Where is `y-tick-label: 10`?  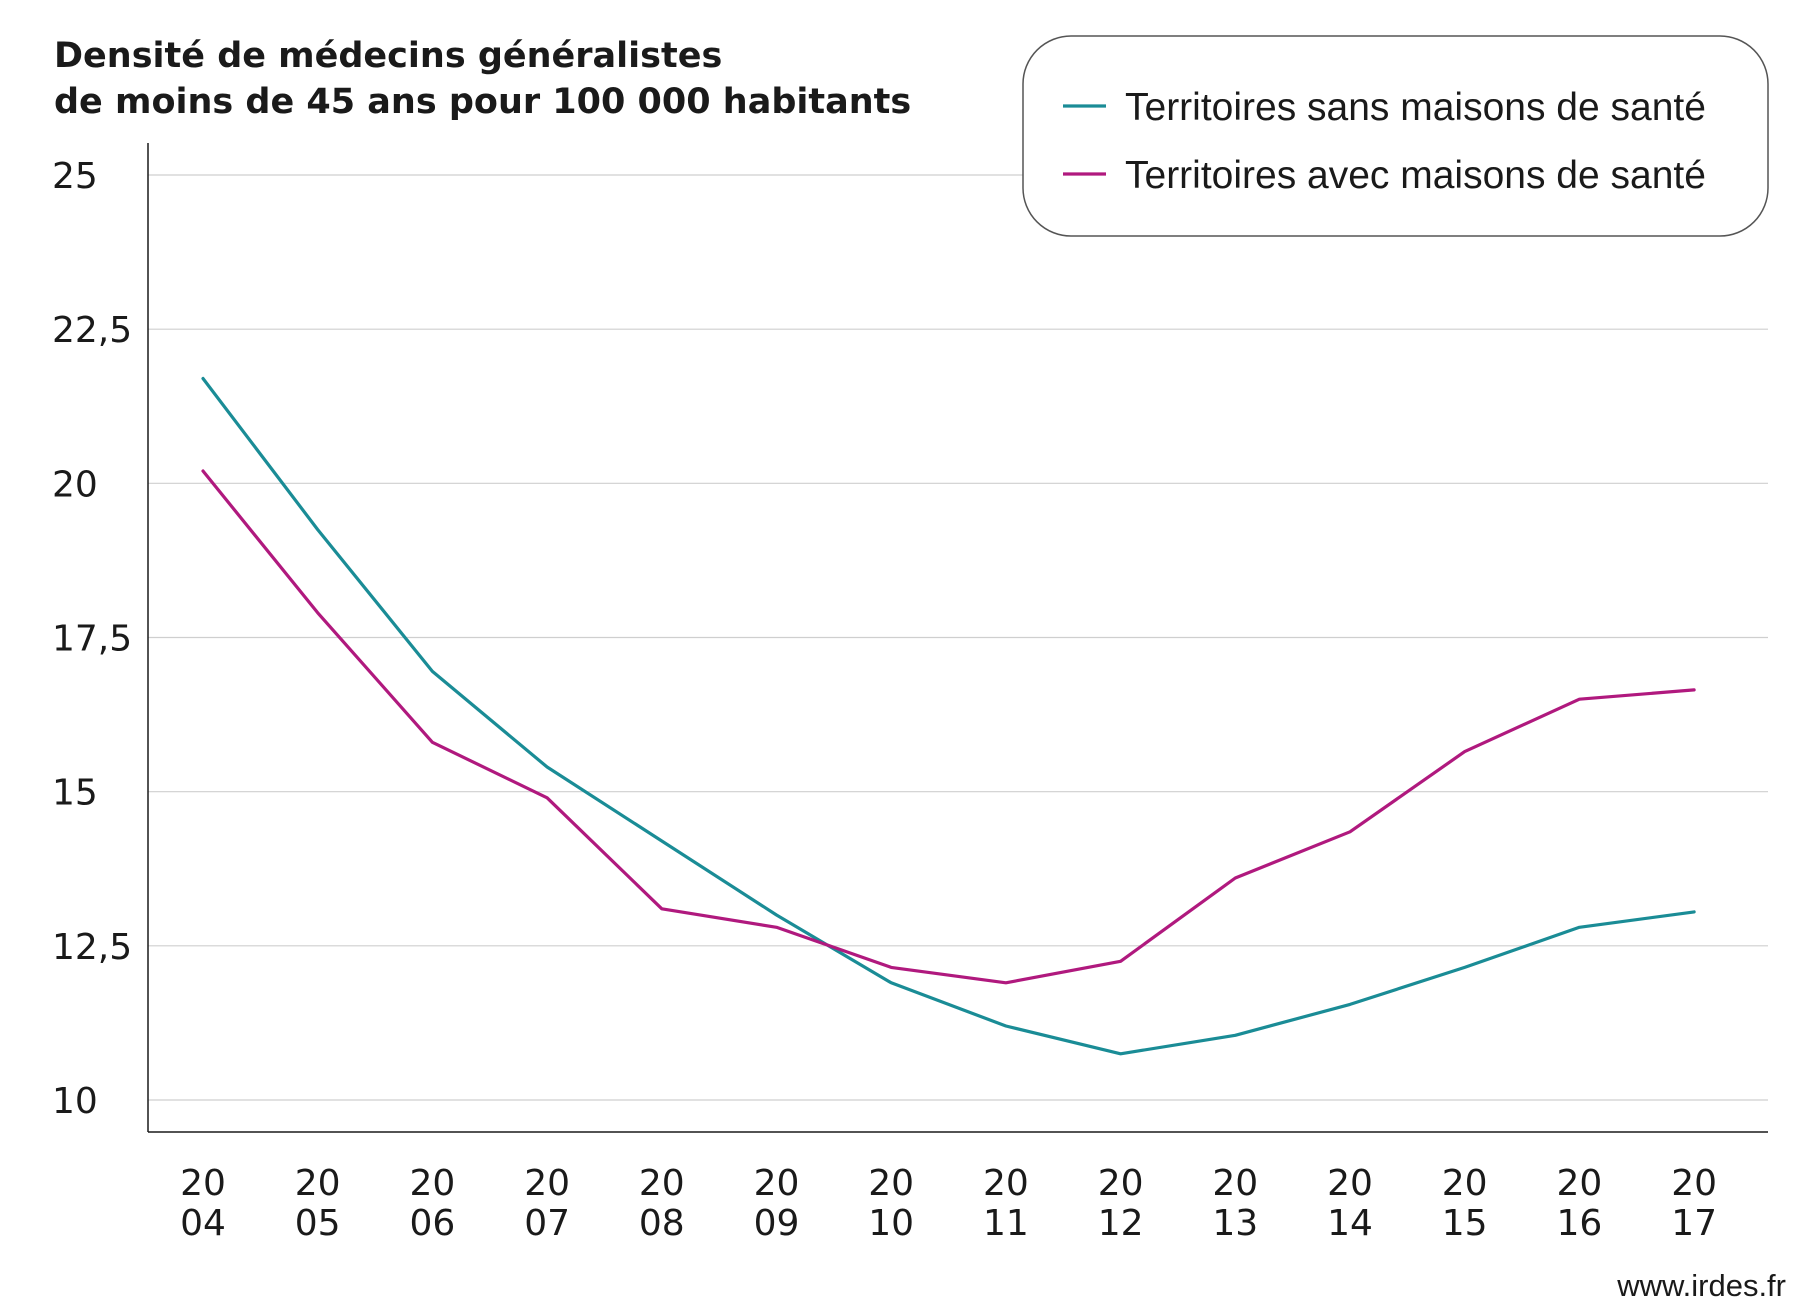 y-tick-label: 10 is located at coordinates (75, 1101).